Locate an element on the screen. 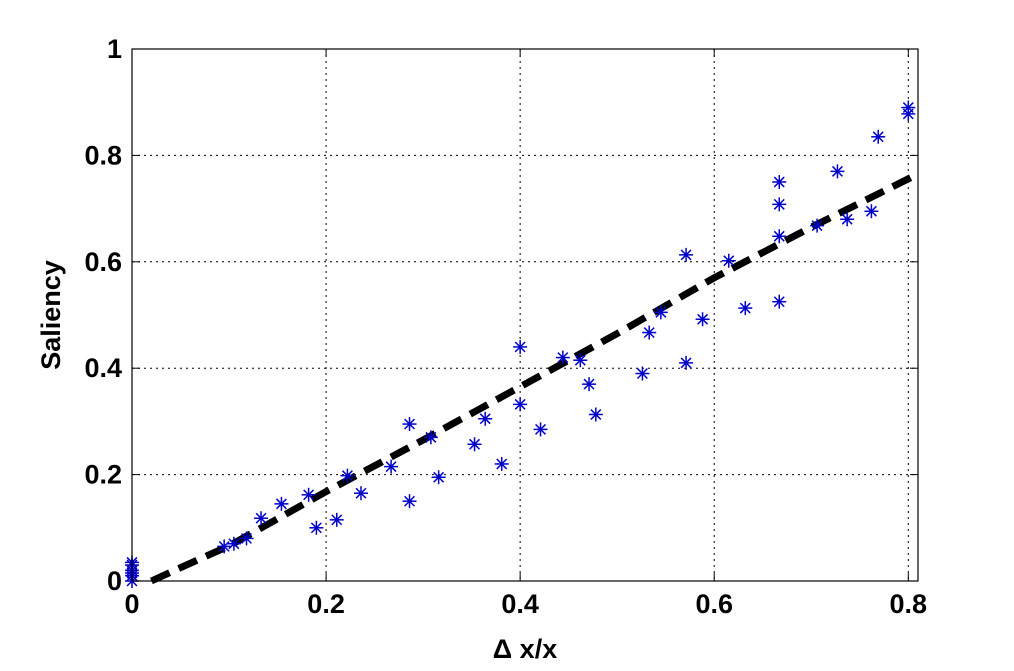 The height and width of the screenshot is (671, 1014). x-tick-label: 0.6 is located at coordinates (714, 604).